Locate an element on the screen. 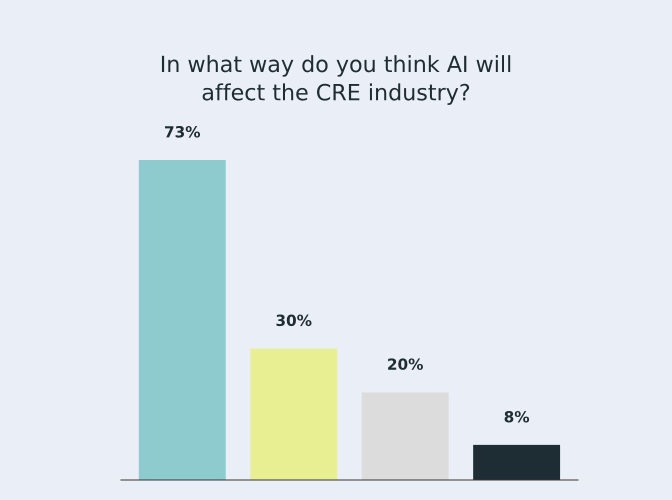 The width and height of the screenshot is (672, 500). data-label: 73% is located at coordinates (182, 132).